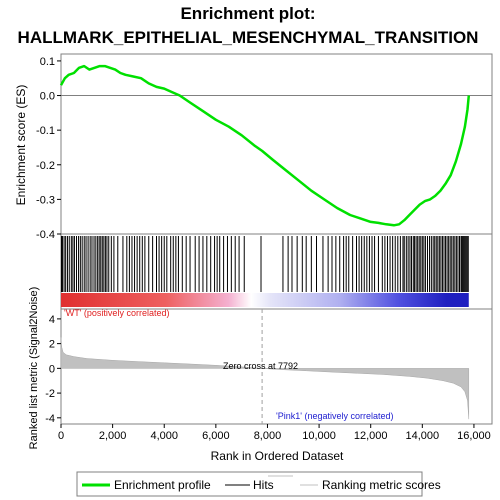  What do you see at coordinates (265, 300) in the screenshot?
I see `ranking-color-bar` at bounding box center [265, 300].